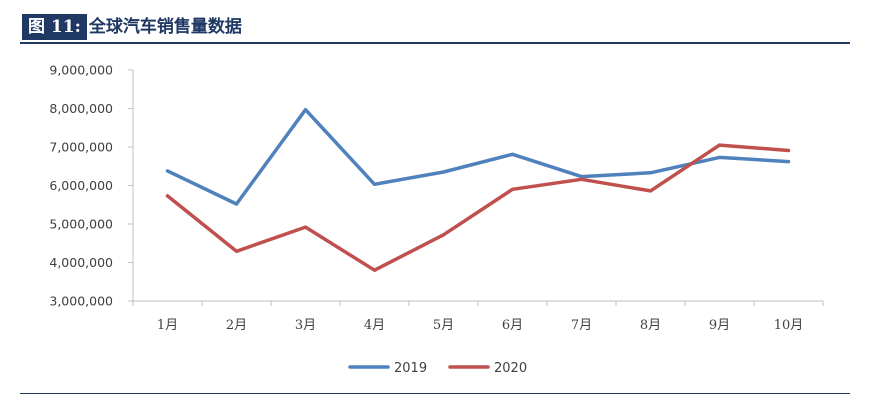 The width and height of the screenshot is (870, 400). I want to click on footer-rule, so click(435, 393).